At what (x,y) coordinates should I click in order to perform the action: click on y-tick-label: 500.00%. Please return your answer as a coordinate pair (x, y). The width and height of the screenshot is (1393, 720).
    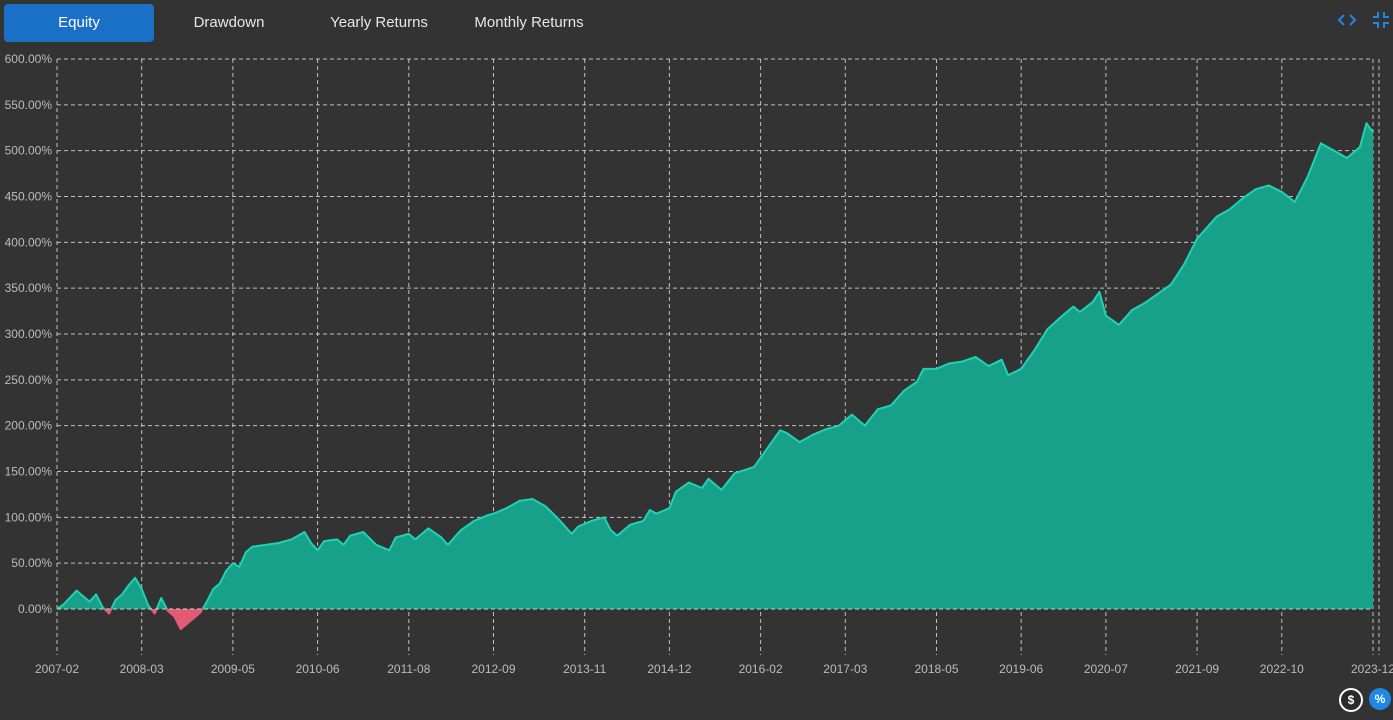
    Looking at the image, I should click on (29, 151).